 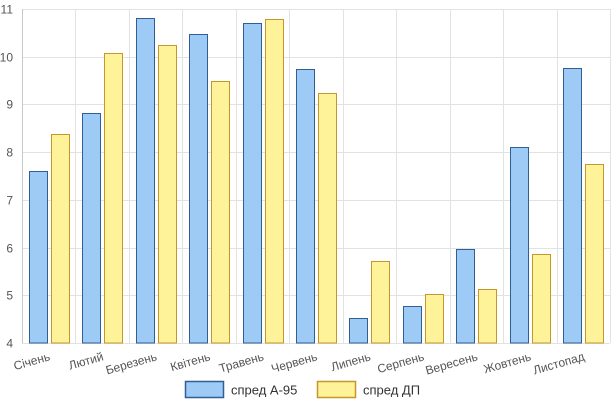 What do you see at coordinates (558, 363) in the screenshot?
I see `x-tick-label: Листопад` at bounding box center [558, 363].